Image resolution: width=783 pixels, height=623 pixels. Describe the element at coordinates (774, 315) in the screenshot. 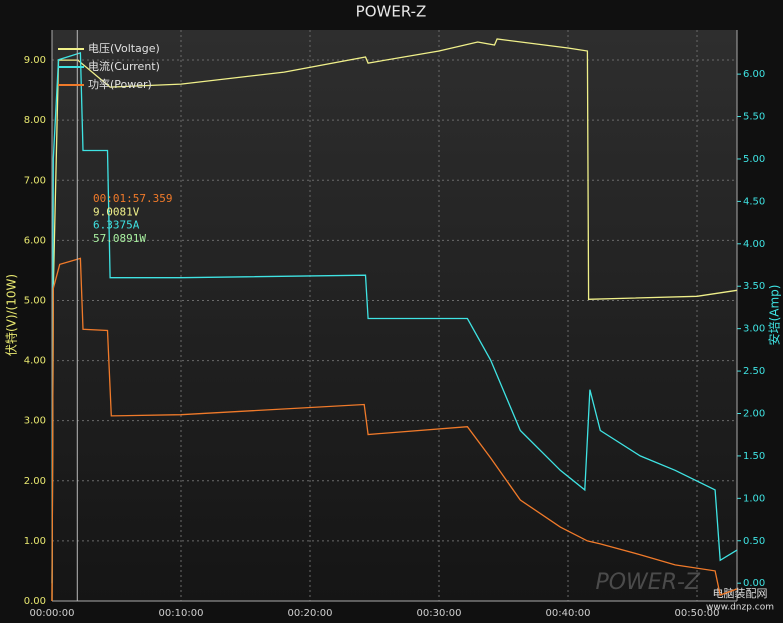

I see `y2-axis-label: 安培(Amp)` at that location.